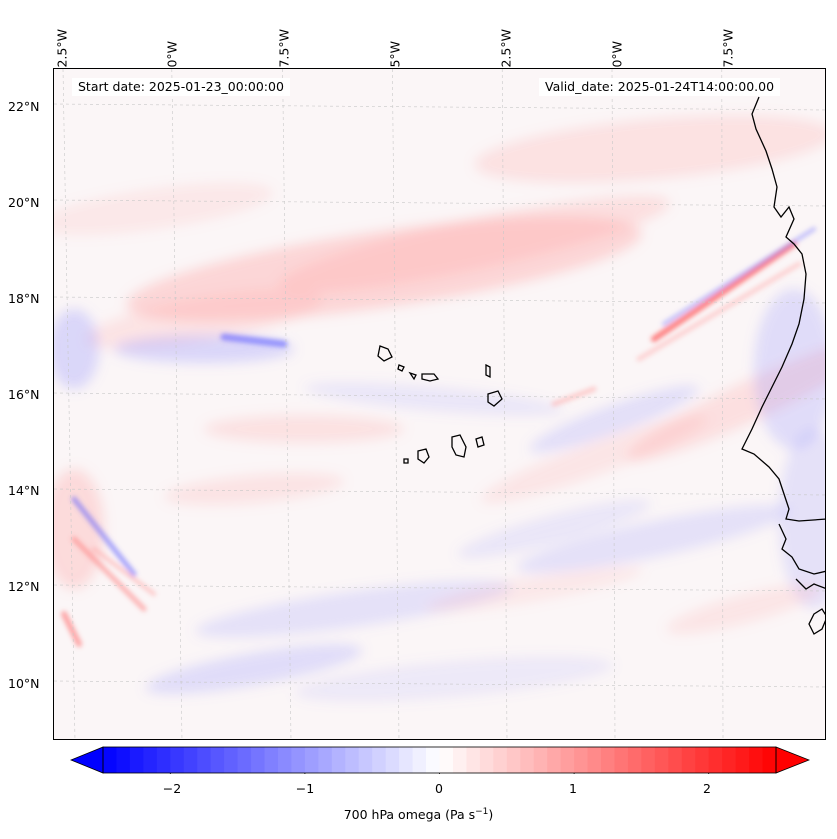 This screenshot has width=837, height=839. What do you see at coordinates (24, 586) in the screenshot?
I see `lat-label-12n: 12°N` at bounding box center [24, 586].